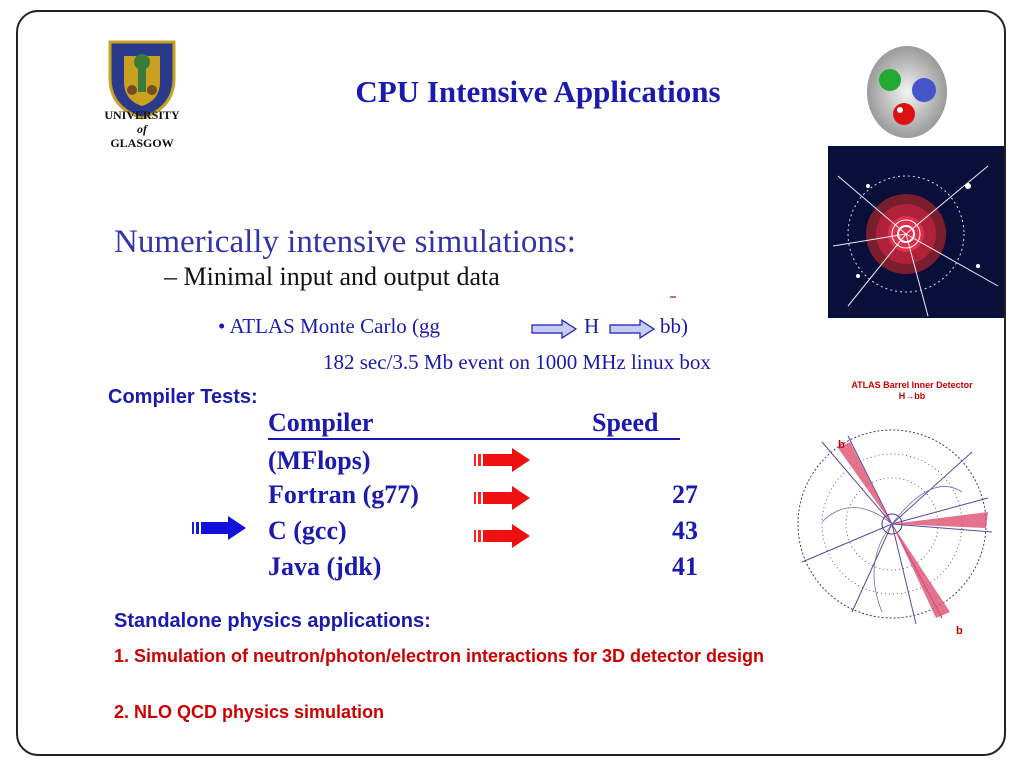 This screenshot has height=768, width=1024. What do you see at coordinates (673, 297) in the screenshot?
I see `bar-accent` at bounding box center [673, 297].